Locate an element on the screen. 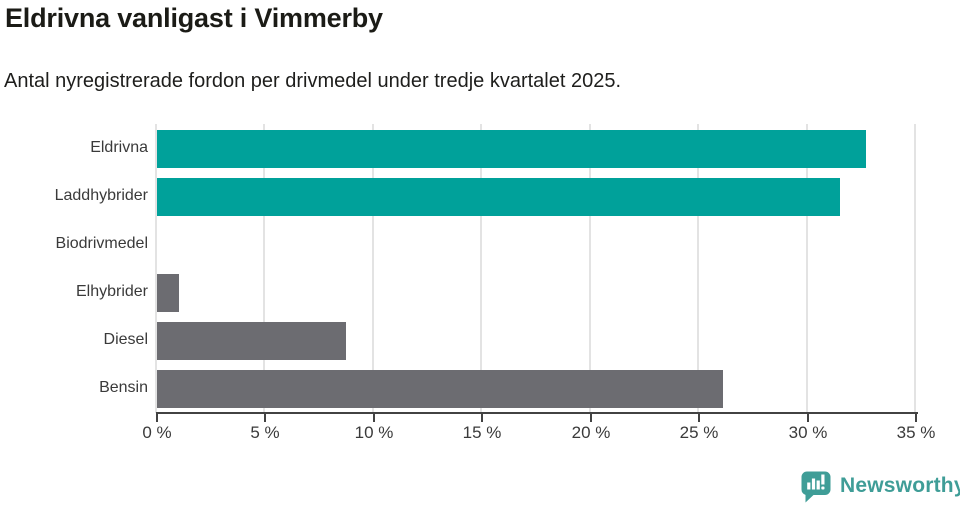 This screenshot has width=960, height=505. category-label: Elhybrider is located at coordinates (111, 291).